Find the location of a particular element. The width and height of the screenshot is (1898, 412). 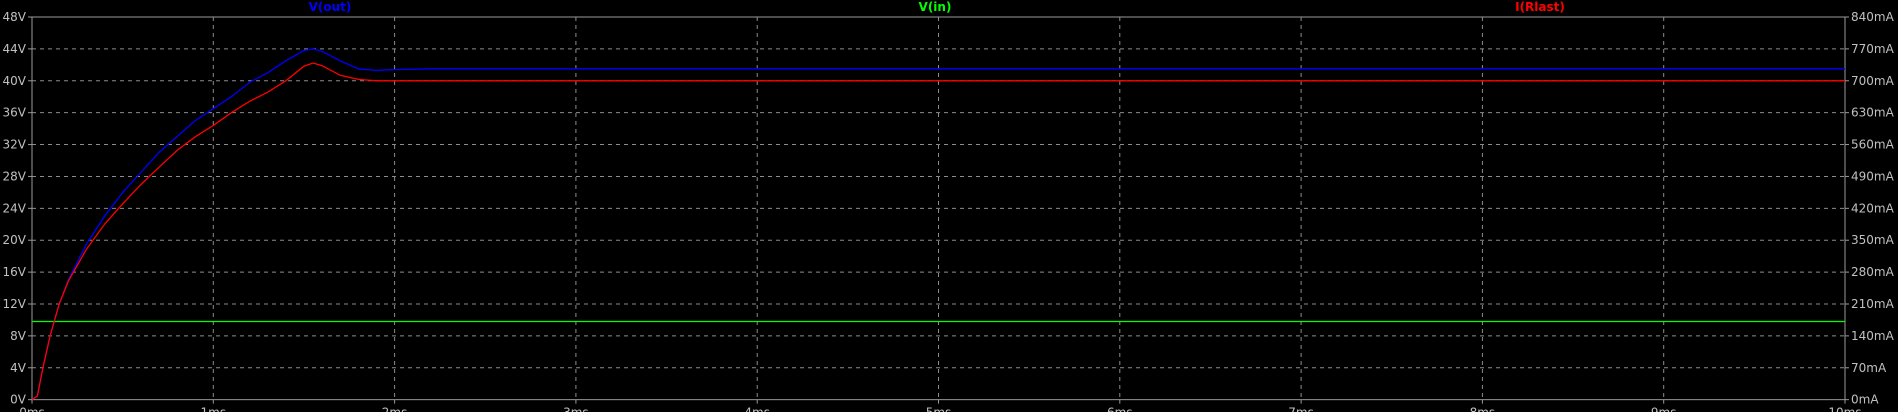

y-left-tick-label: 16V is located at coordinates (15, 272).